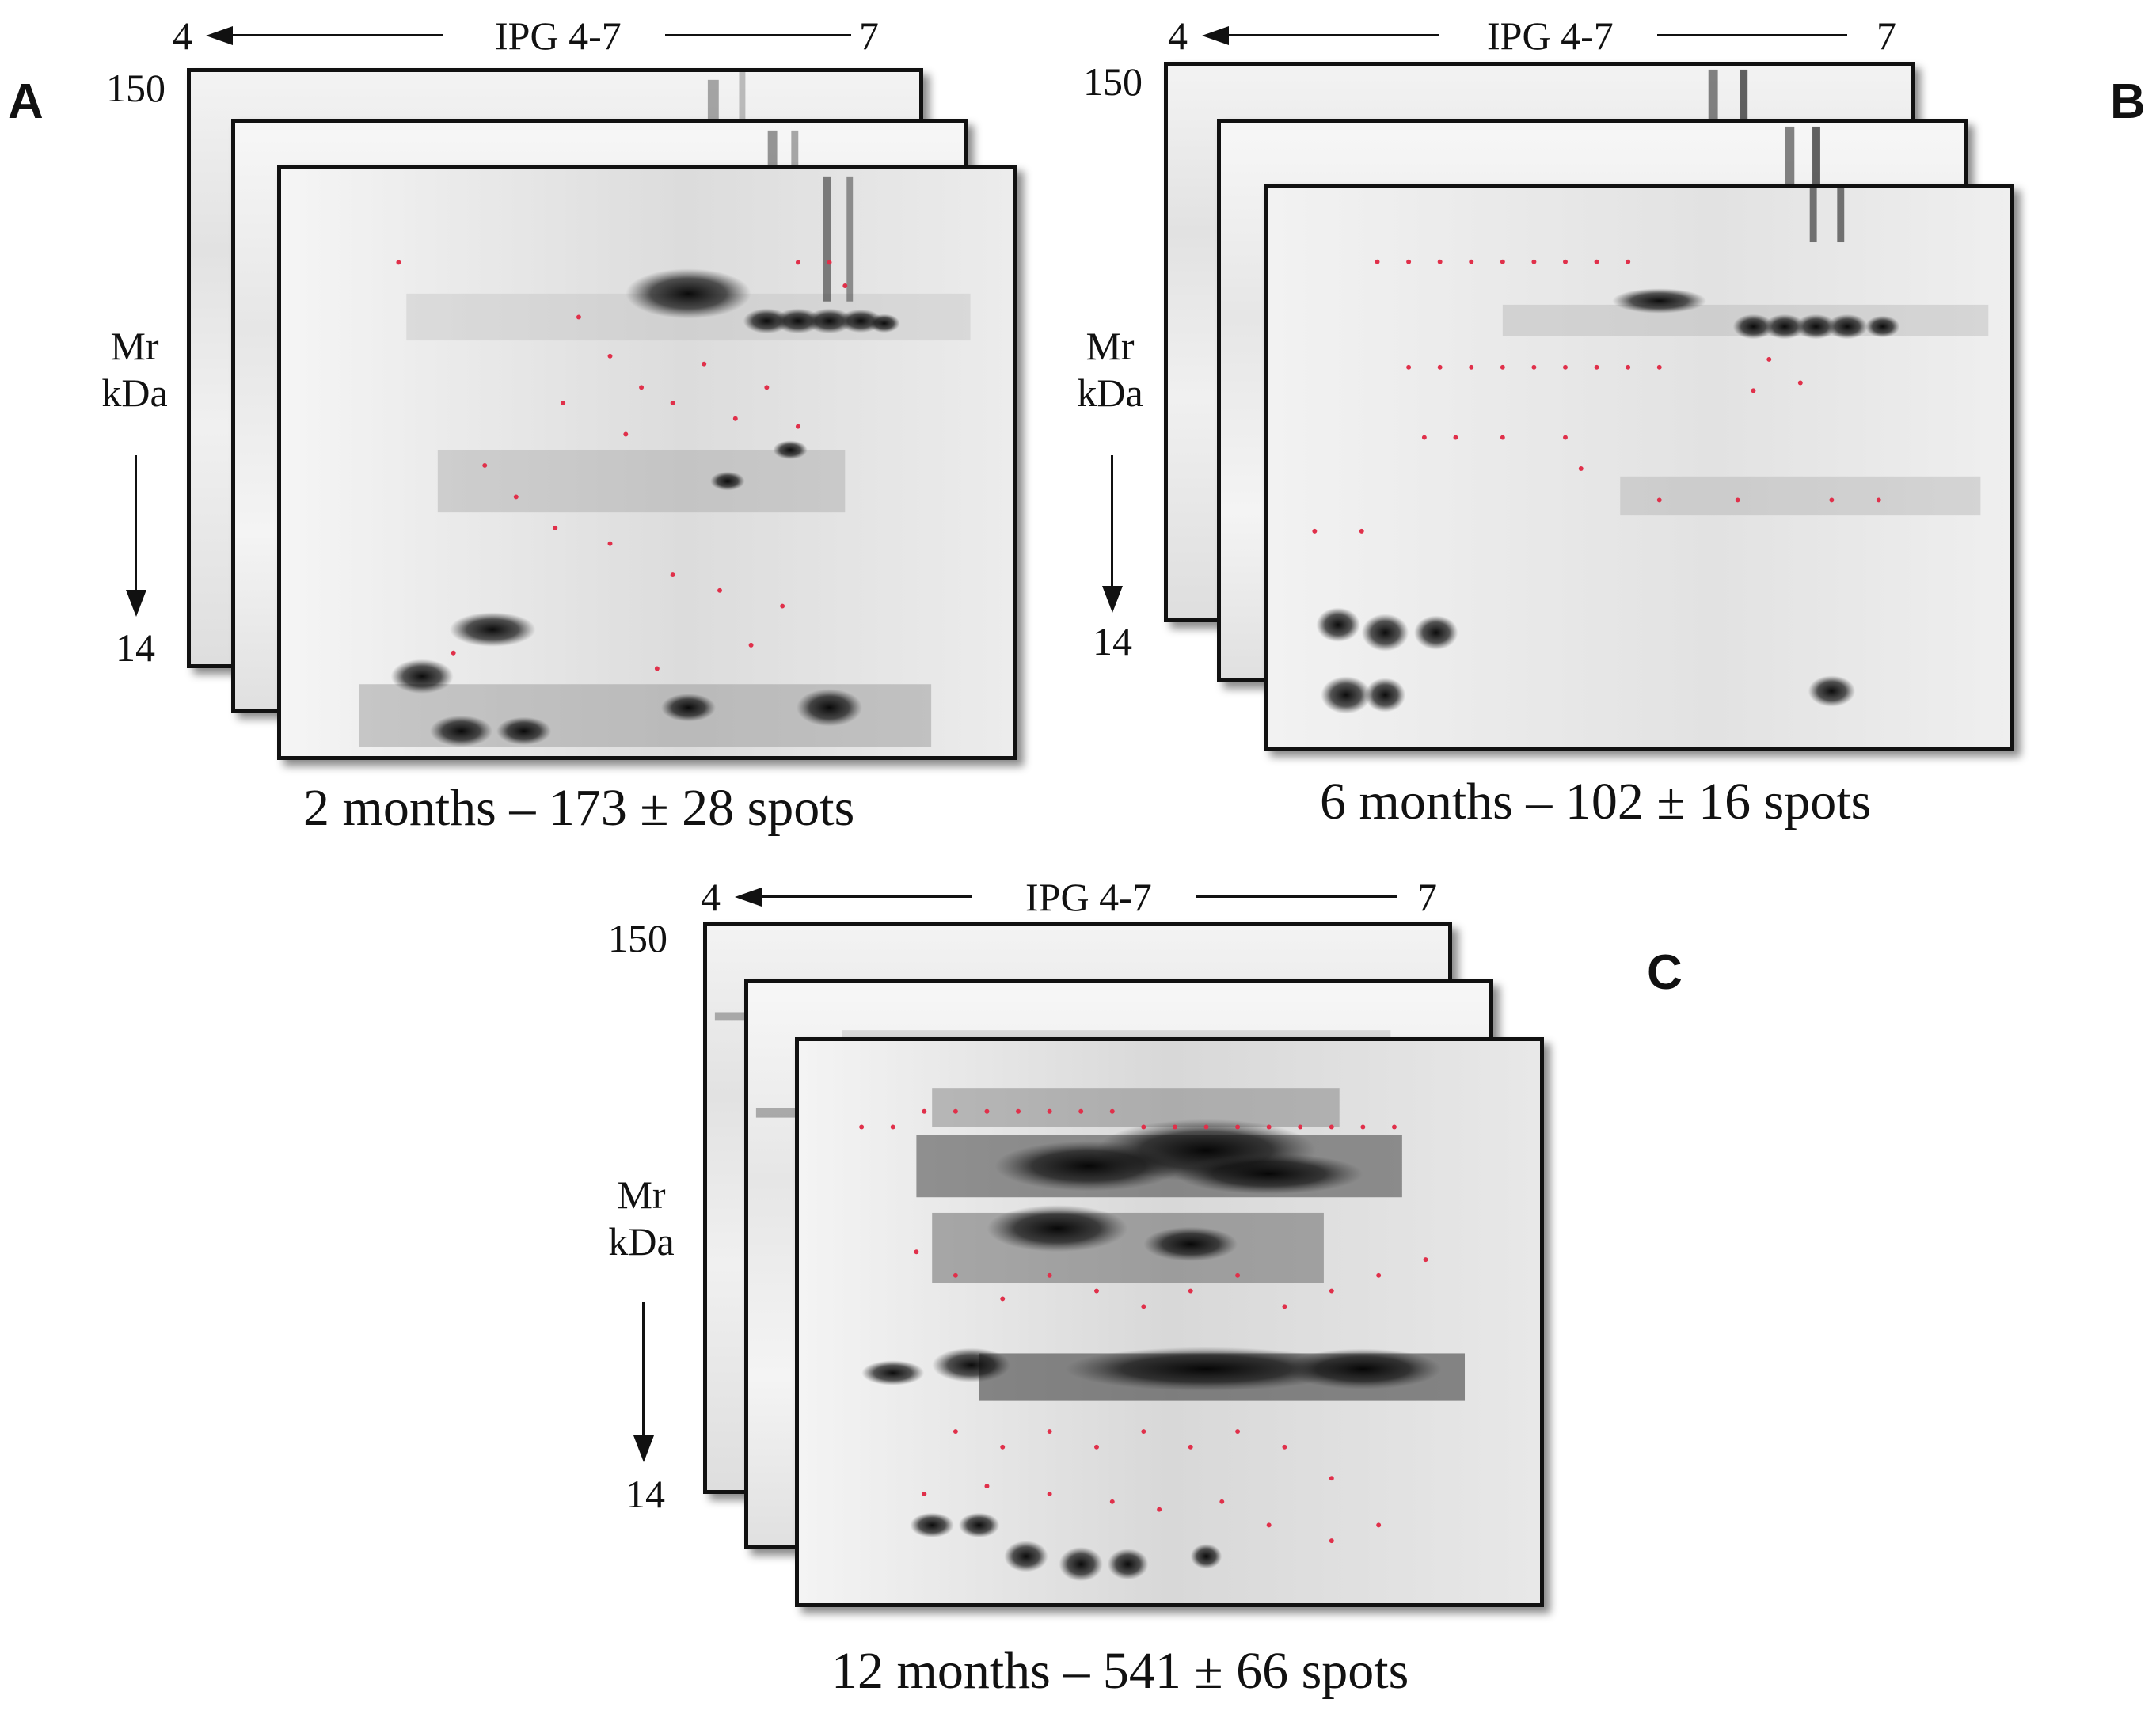 Image resolution: width=2156 pixels, height=1718 pixels. I want to click on ipg-label-a: IPG 4-7, so click(558, 35).